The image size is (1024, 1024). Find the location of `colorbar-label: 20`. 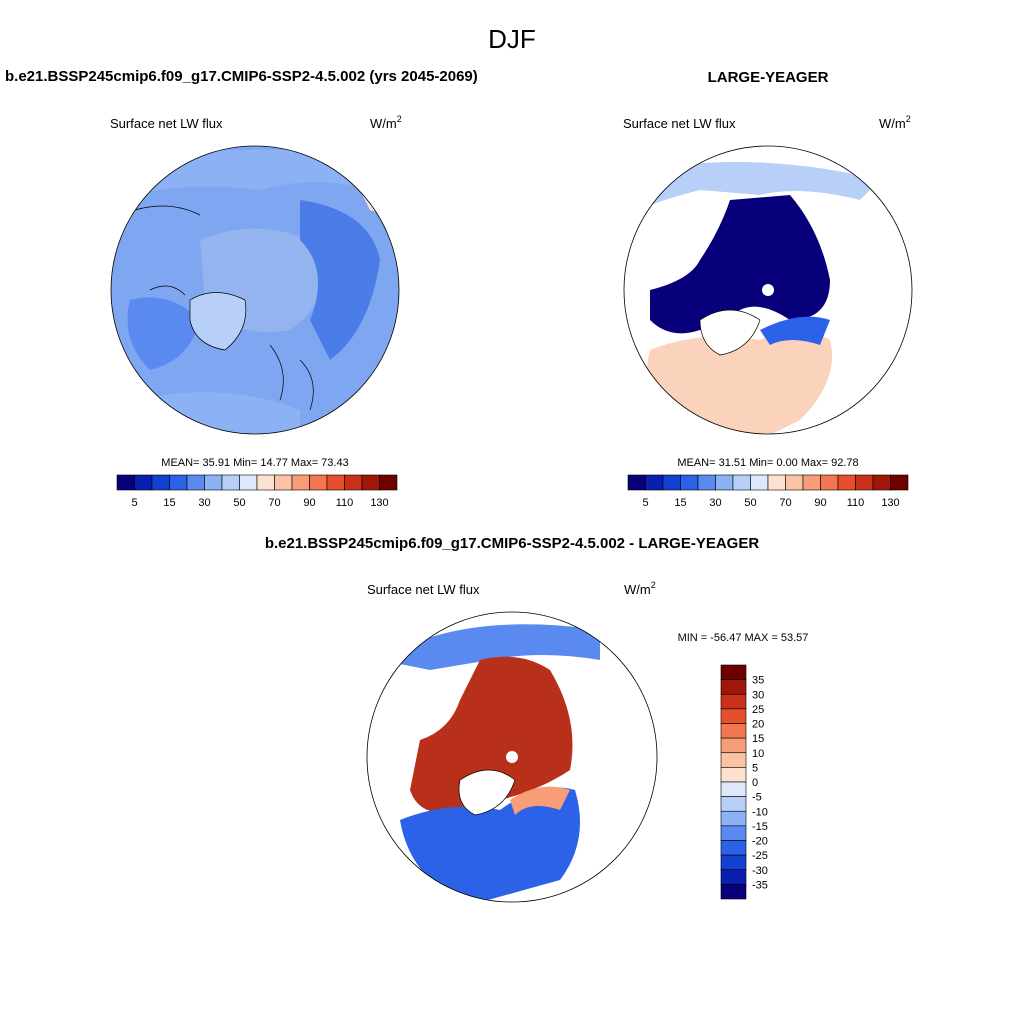

colorbar-label: 20 is located at coordinates (758, 725).